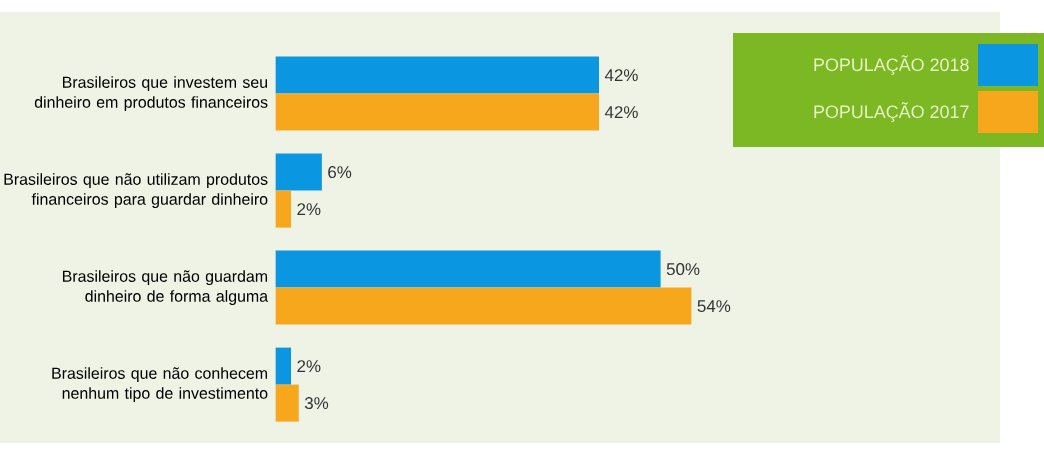 This screenshot has height=455, width=1044. What do you see at coordinates (683, 269) in the screenshot?
I see `data-label: 50%` at bounding box center [683, 269].